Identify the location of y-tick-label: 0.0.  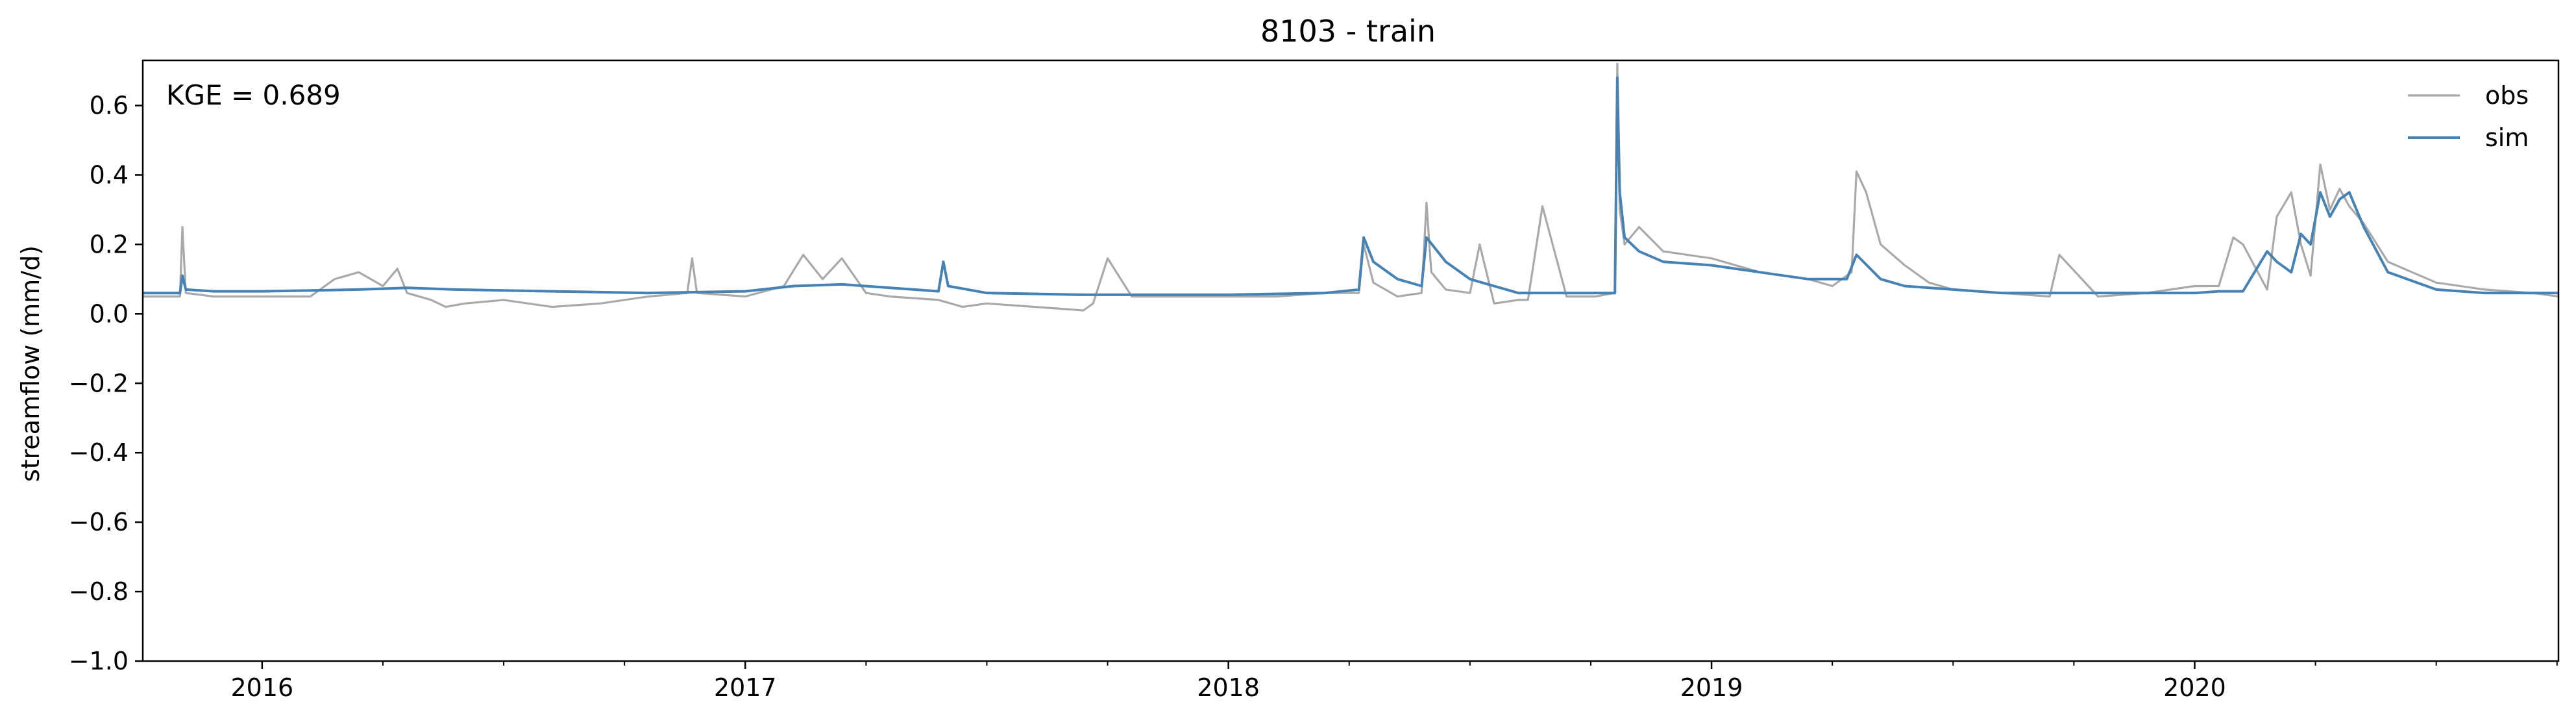
(109, 313).